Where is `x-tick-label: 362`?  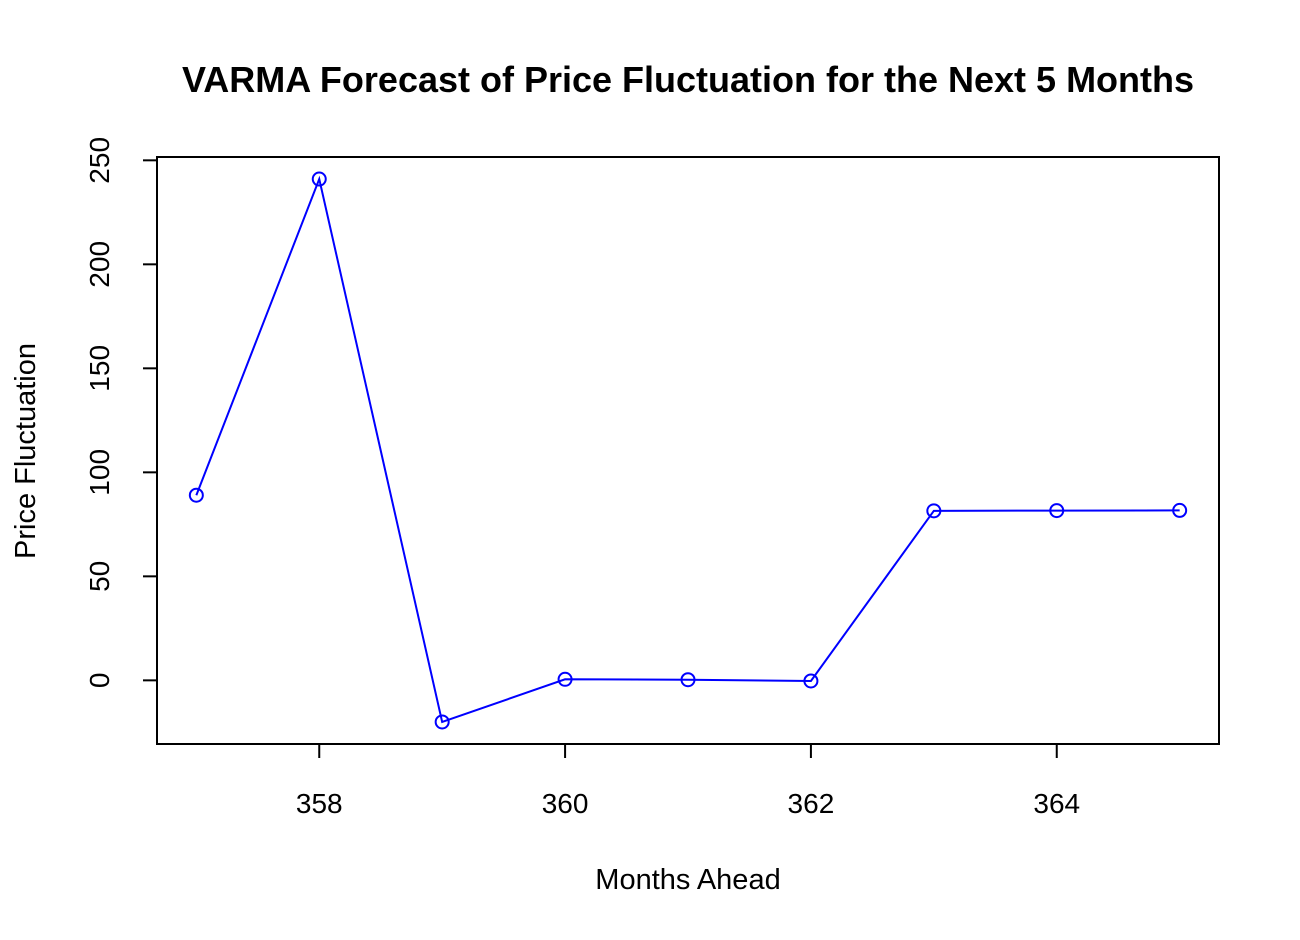 x-tick-label: 362 is located at coordinates (811, 803).